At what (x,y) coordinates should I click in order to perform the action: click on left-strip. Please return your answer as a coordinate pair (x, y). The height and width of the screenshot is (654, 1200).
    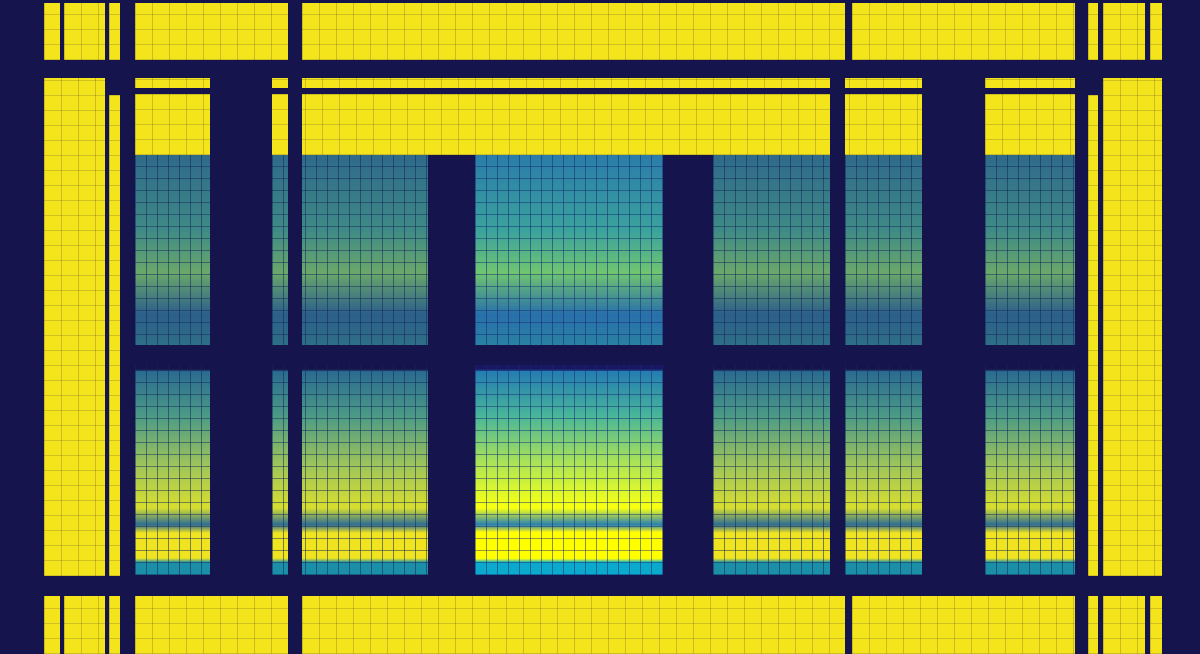
    Looking at the image, I should click on (74, 327).